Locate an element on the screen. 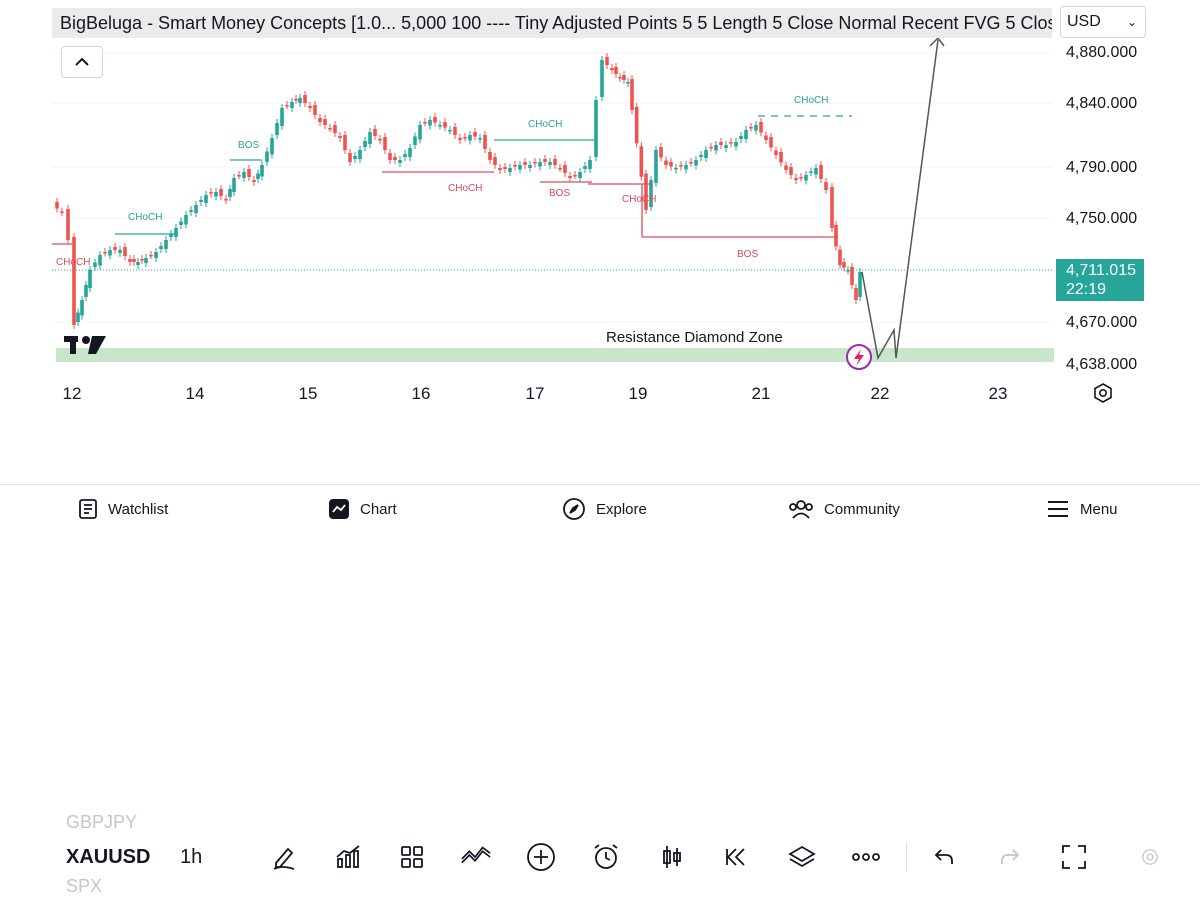 The height and width of the screenshot is (897, 1200). date-label: 16 is located at coordinates (421, 393).